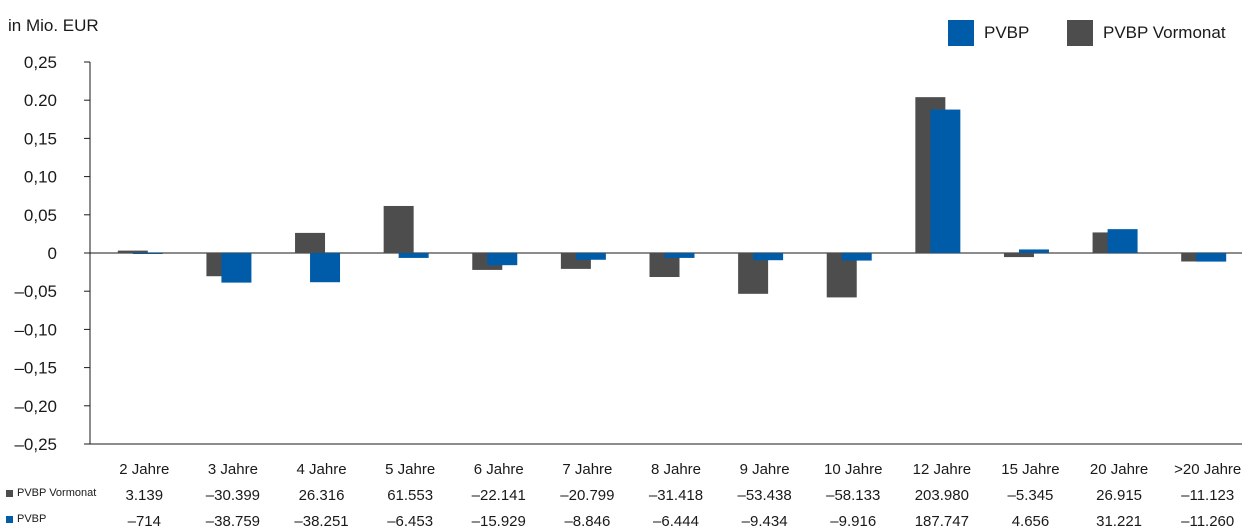 The height and width of the screenshot is (530, 1248). What do you see at coordinates (587, 521) in the screenshot?
I see `table-value-pvbp: –8.846` at bounding box center [587, 521].